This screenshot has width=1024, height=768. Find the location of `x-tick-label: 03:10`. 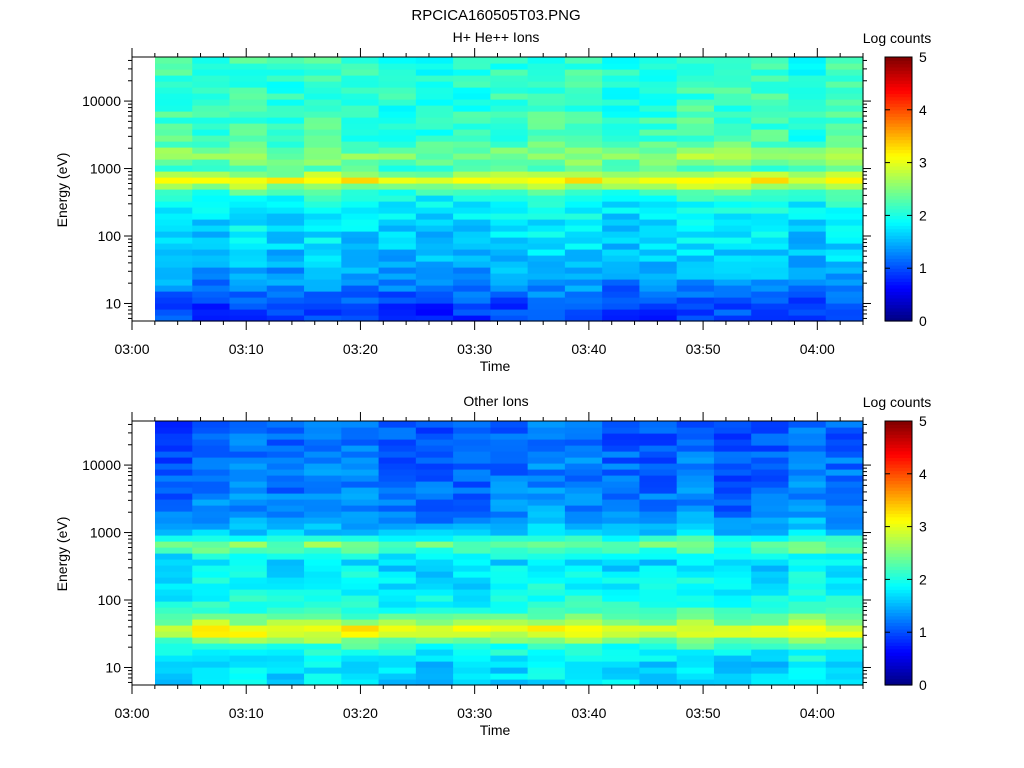

x-tick-label: 03:10 is located at coordinates (246, 349).